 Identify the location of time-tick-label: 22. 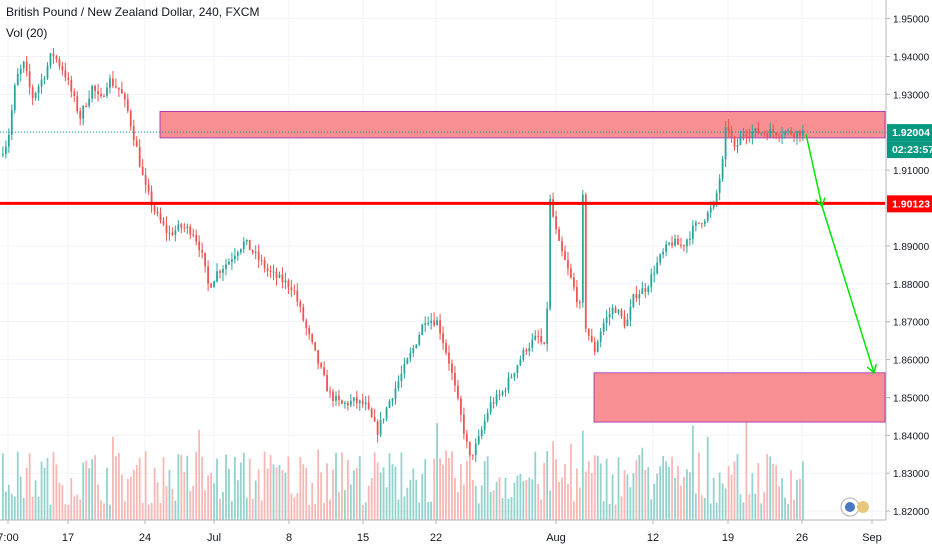
(436, 538).